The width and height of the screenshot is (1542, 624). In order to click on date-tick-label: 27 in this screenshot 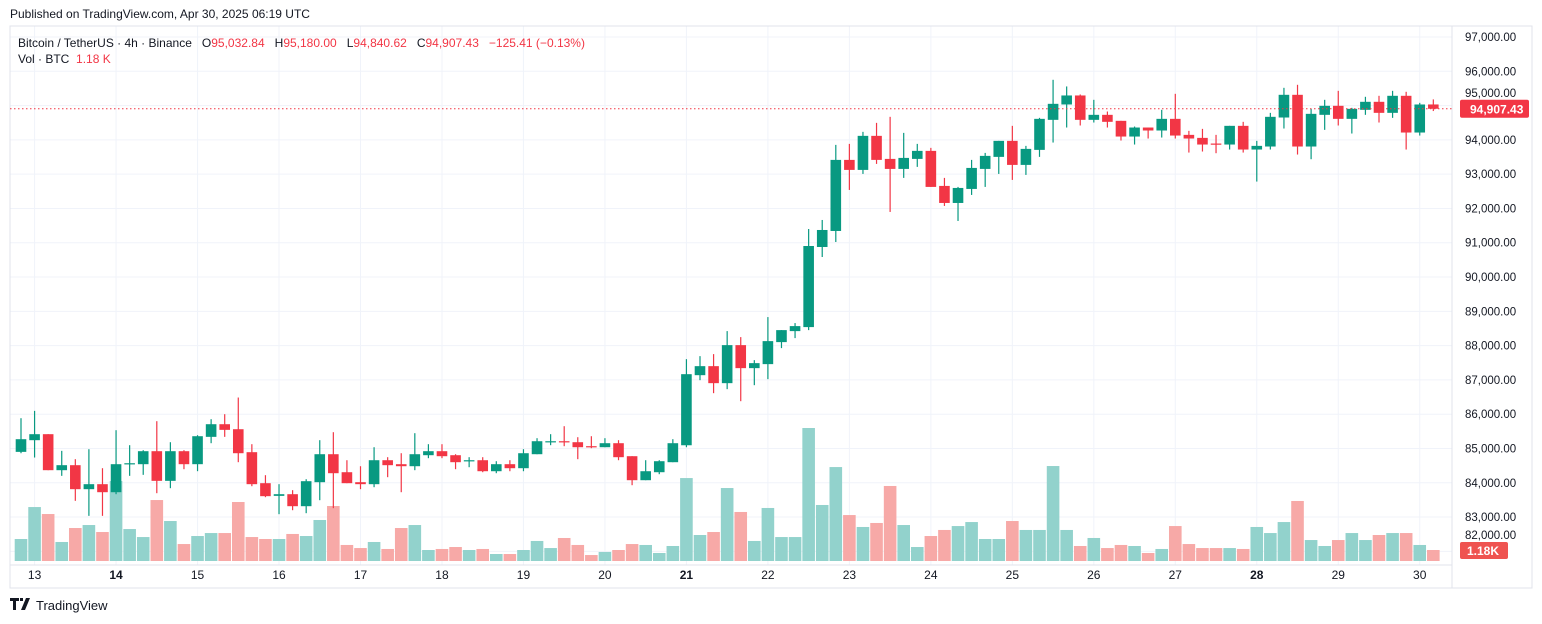, I will do `click(1176, 575)`.